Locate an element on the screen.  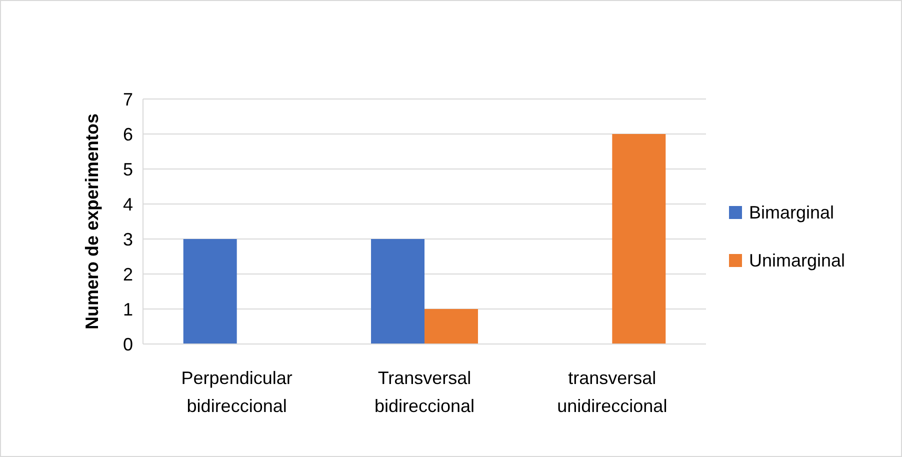
y-tick-label: 7 is located at coordinates (127, 99).